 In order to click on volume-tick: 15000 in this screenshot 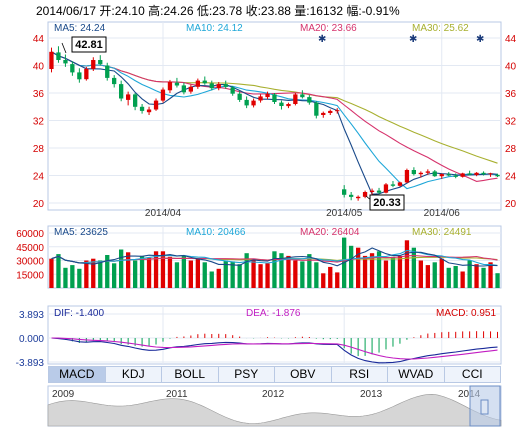, I will do `click(30, 275)`.